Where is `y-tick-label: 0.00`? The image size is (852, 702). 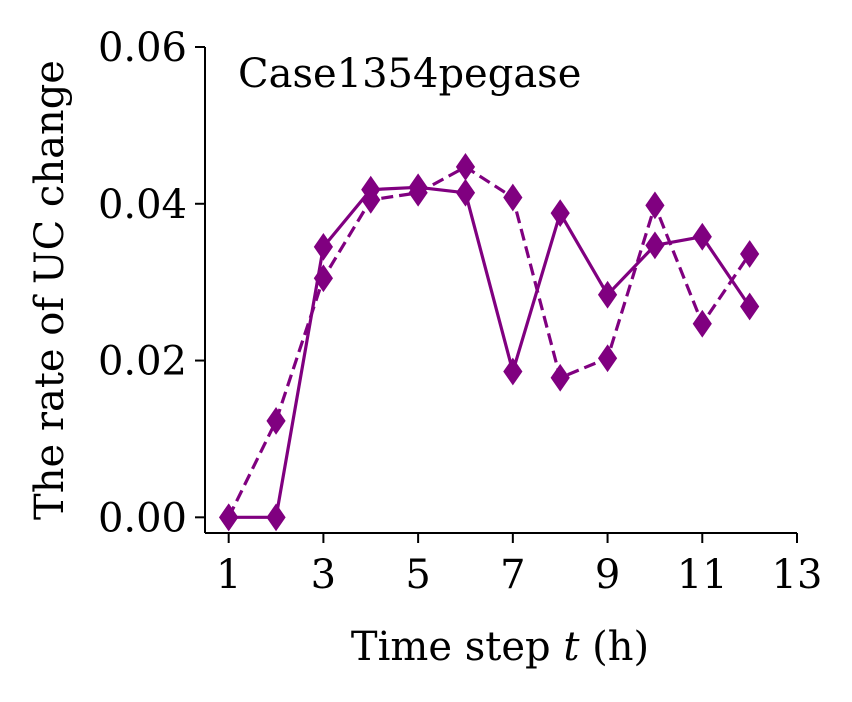 y-tick-label: 0.00 is located at coordinates (142, 518).